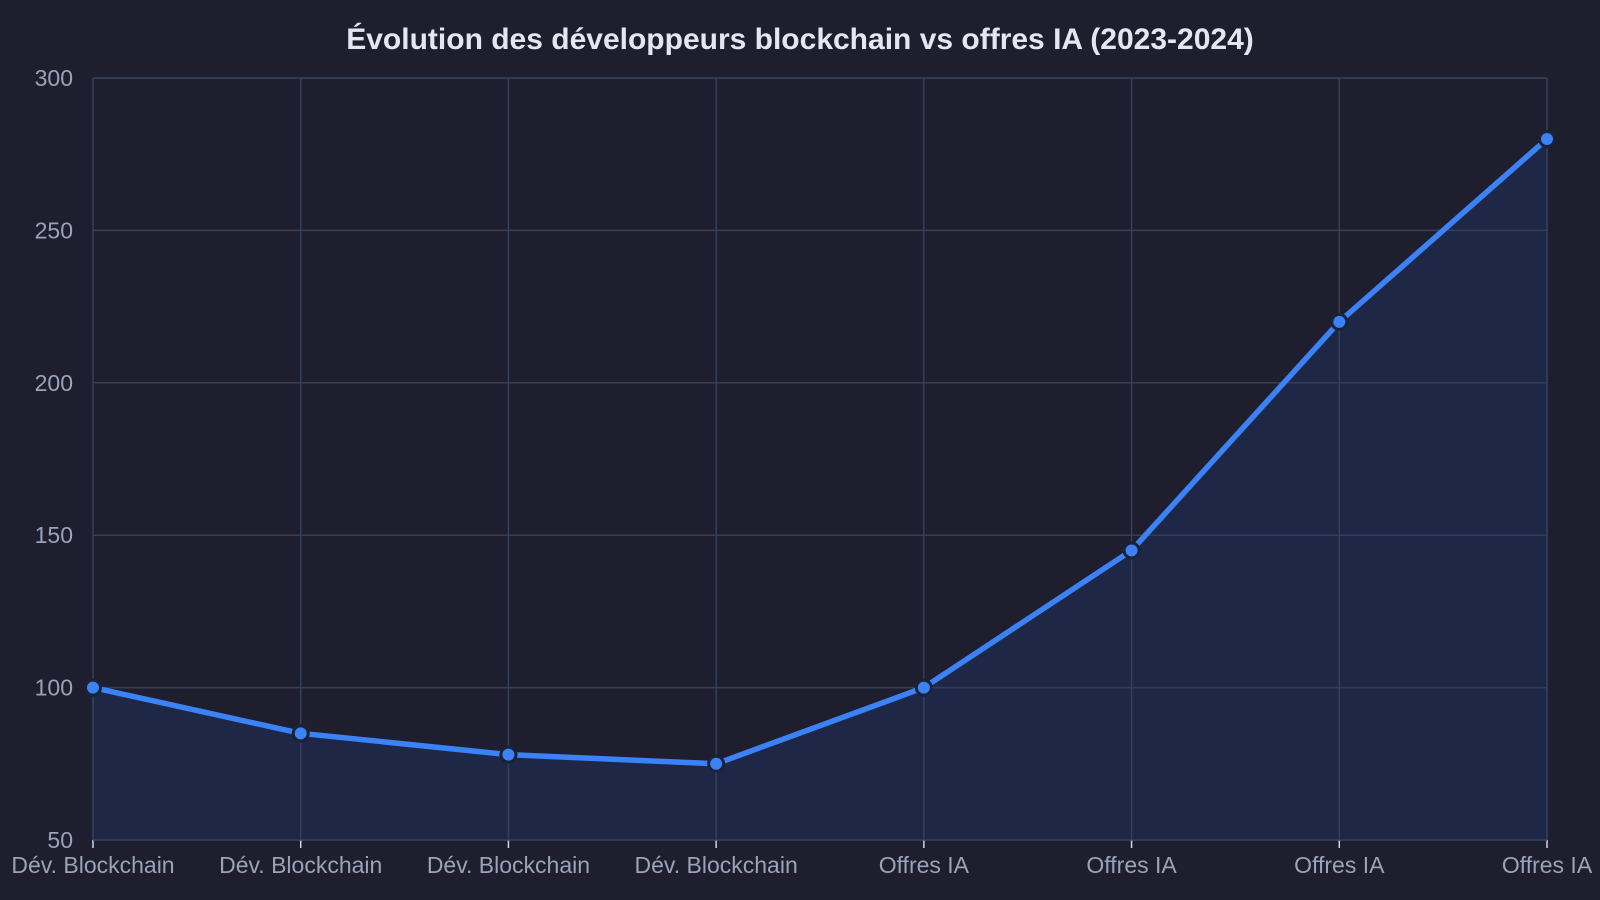 This screenshot has height=900, width=1600. I want to click on y-tick-label: 300, so click(54, 78).